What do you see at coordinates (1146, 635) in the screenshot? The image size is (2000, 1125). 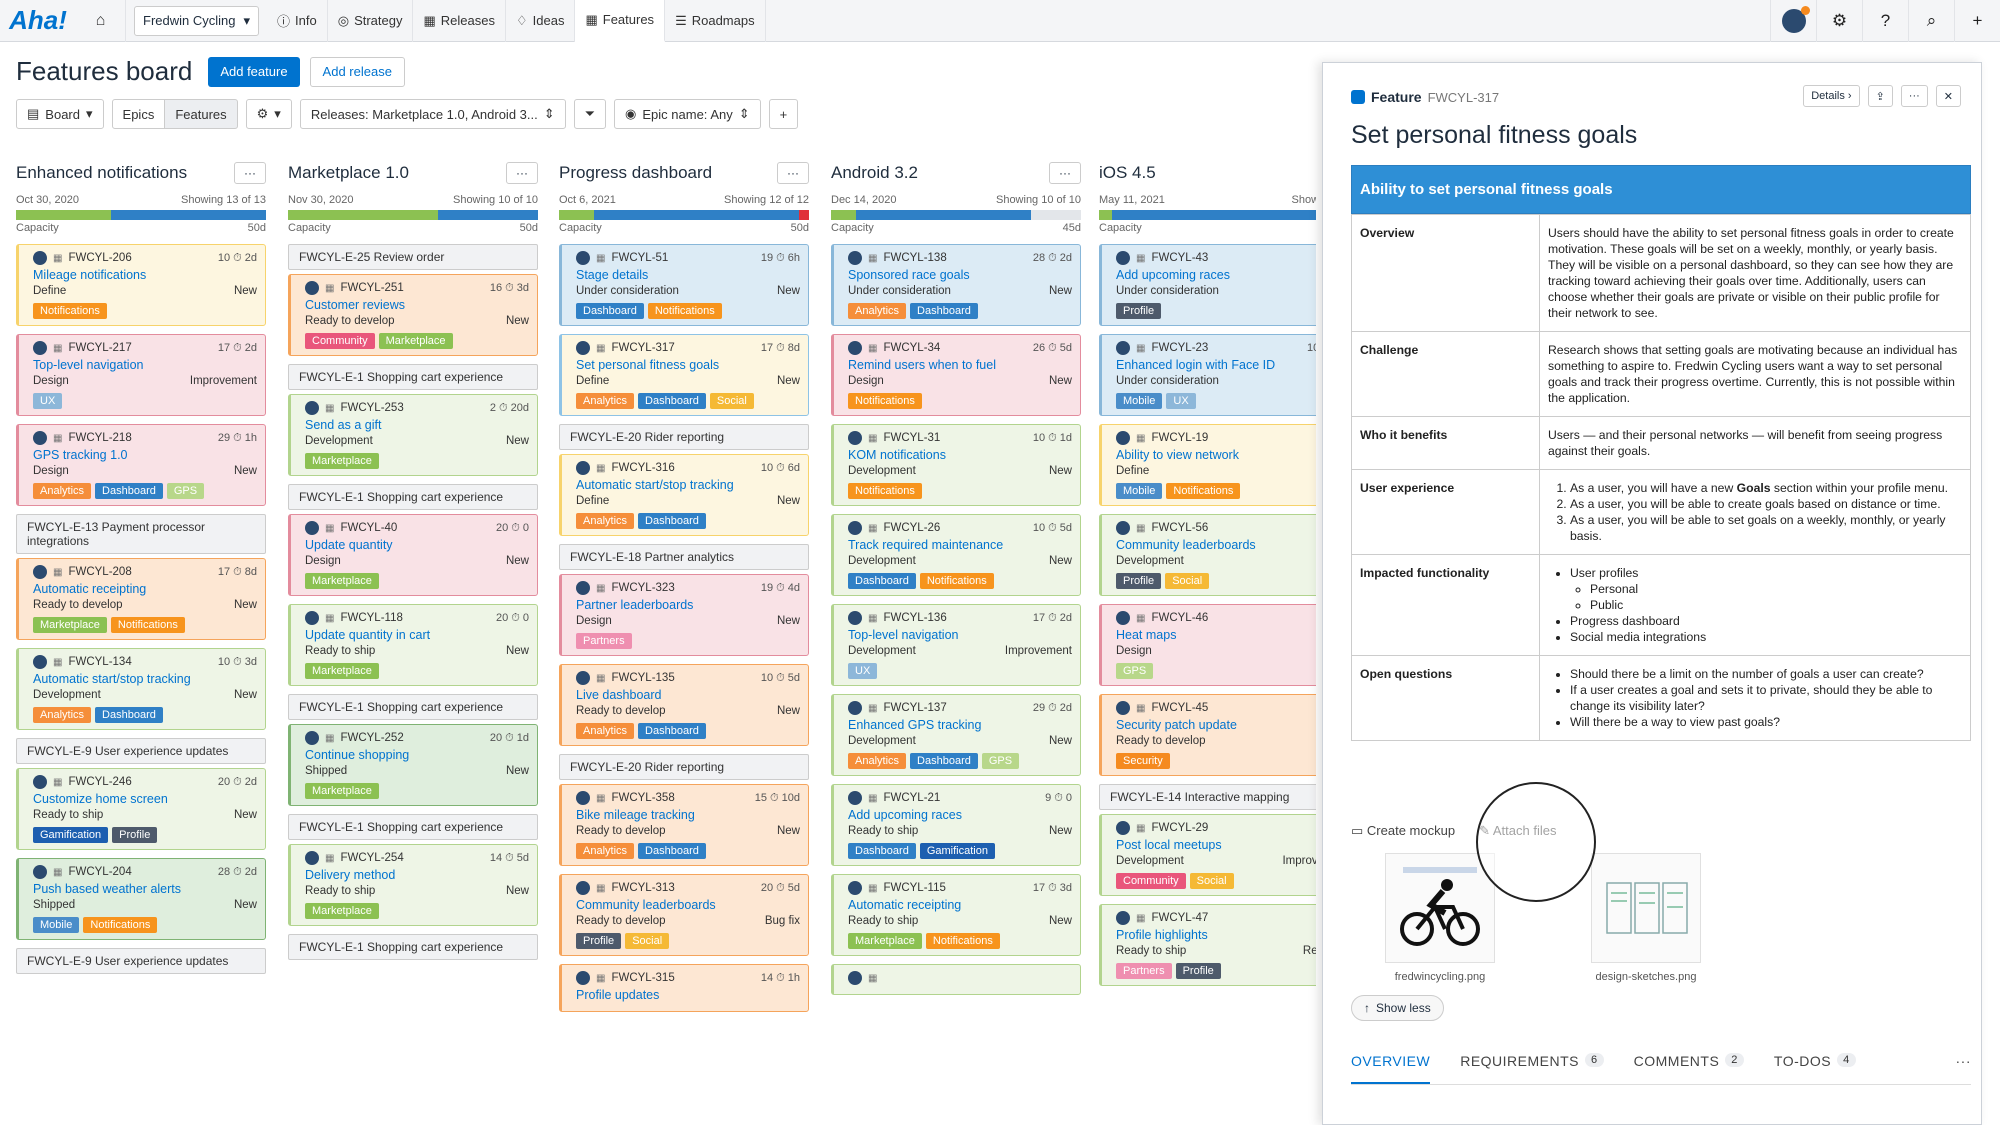 I see `feature-name: Heat maps` at bounding box center [1146, 635].